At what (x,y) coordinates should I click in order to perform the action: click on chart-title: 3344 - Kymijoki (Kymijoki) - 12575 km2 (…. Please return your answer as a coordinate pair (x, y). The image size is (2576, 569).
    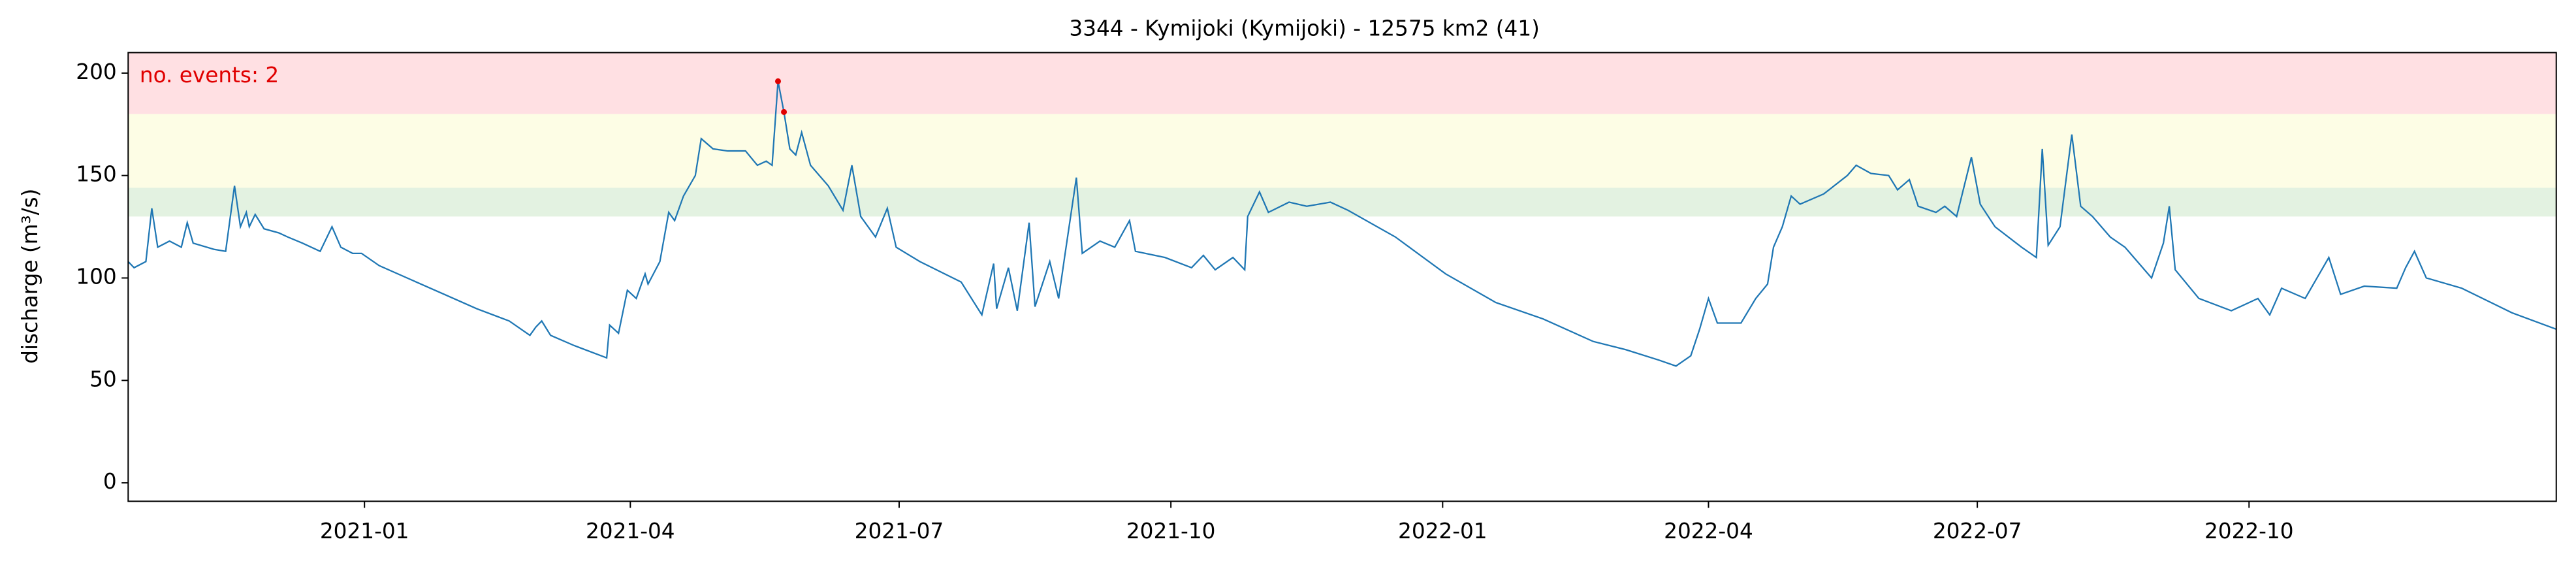
    Looking at the image, I should click on (1305, 28).